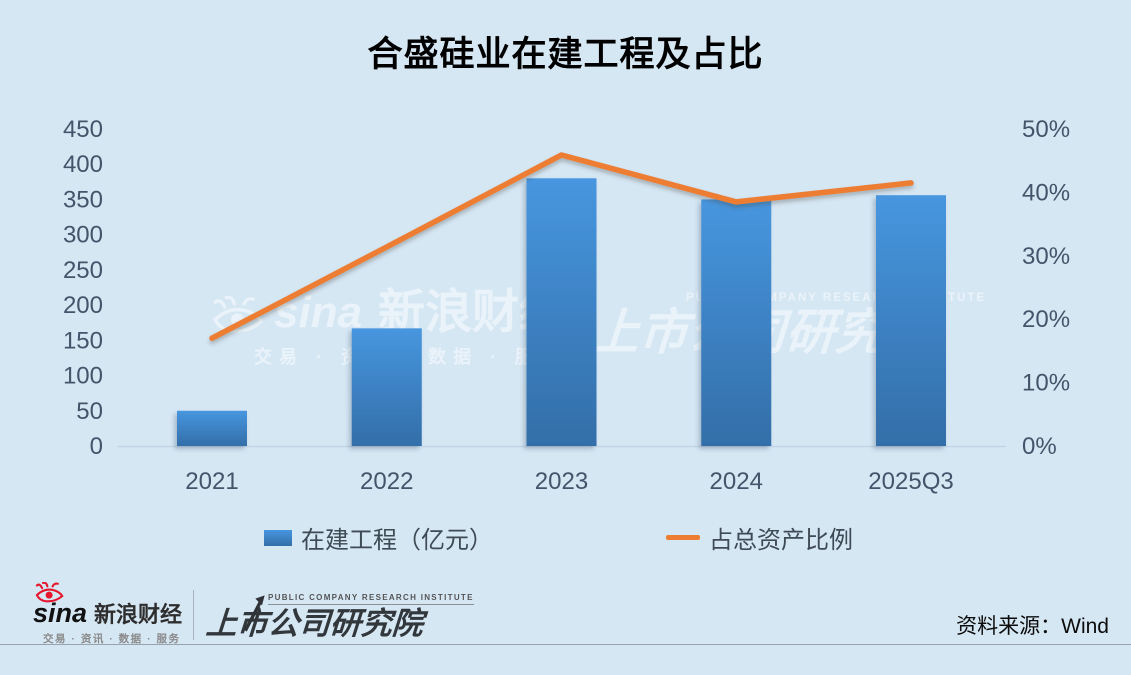 The width and height of the screenshot is (1131, 675). I want to click on right-axis-tick-20%: 20%, so click(1046, 319).